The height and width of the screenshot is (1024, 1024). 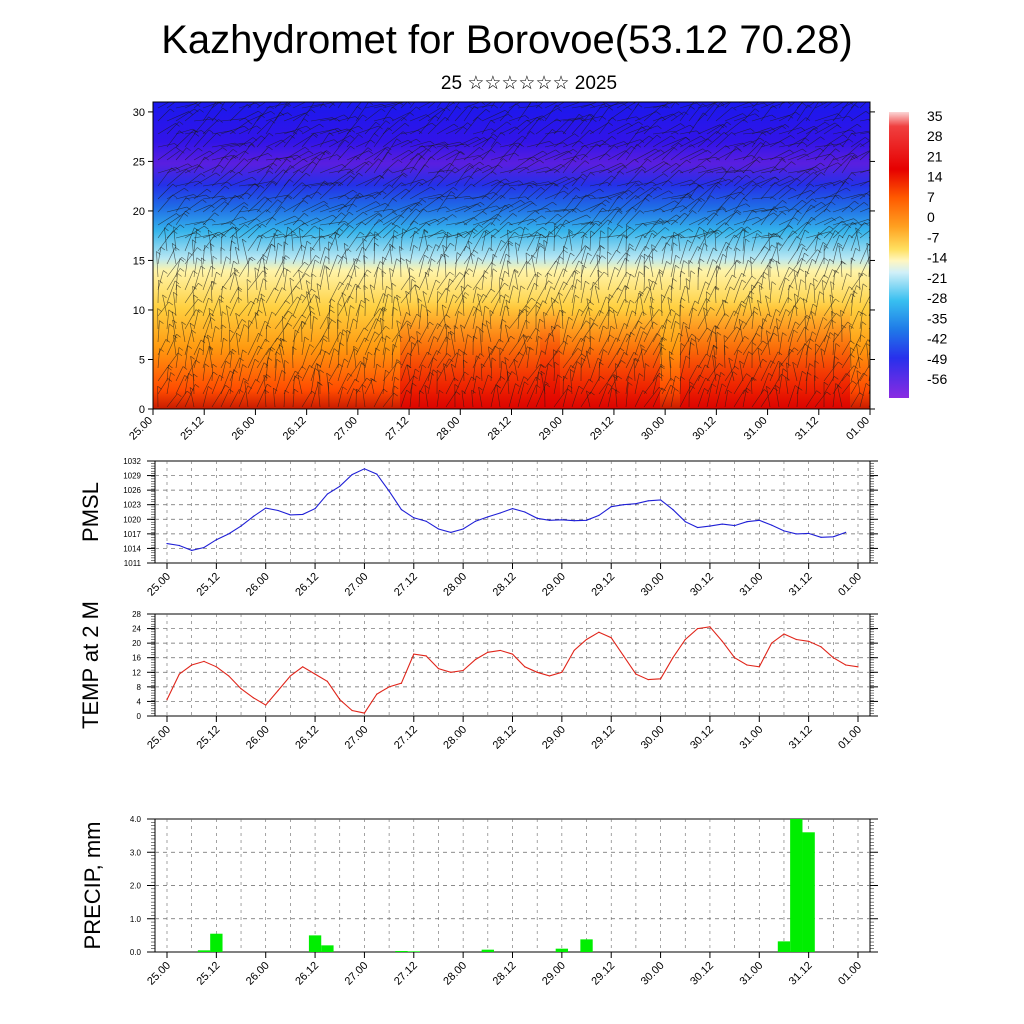 What do you see at coordinates (529, 83) in the screenshot?
I see `page-subtitle: 25 ☆☆☆☆☆☆ 2025` at bounding box center [529, 83].